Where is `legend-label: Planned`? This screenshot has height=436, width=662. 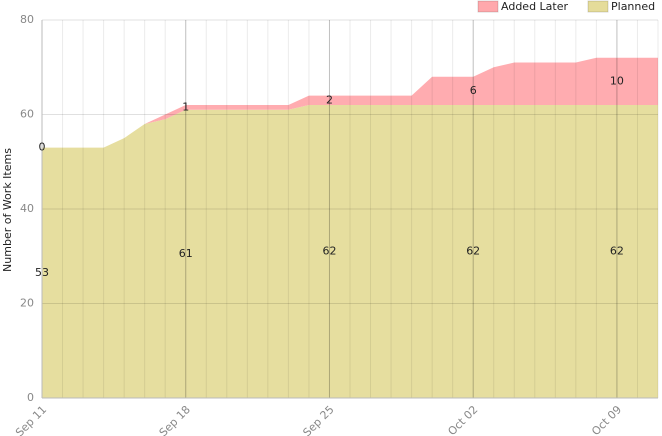 legend-label: Planned is located at coordinates (633, 6).